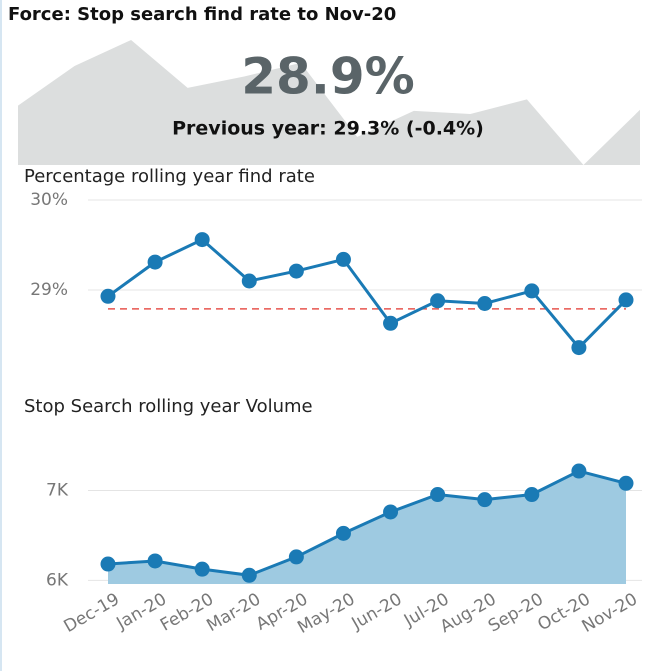  What do you see at coordinates (169, 176) in the screenshot?
I see `chart-title: Percentage rolling year find rate` at bounding box center [169, 176].